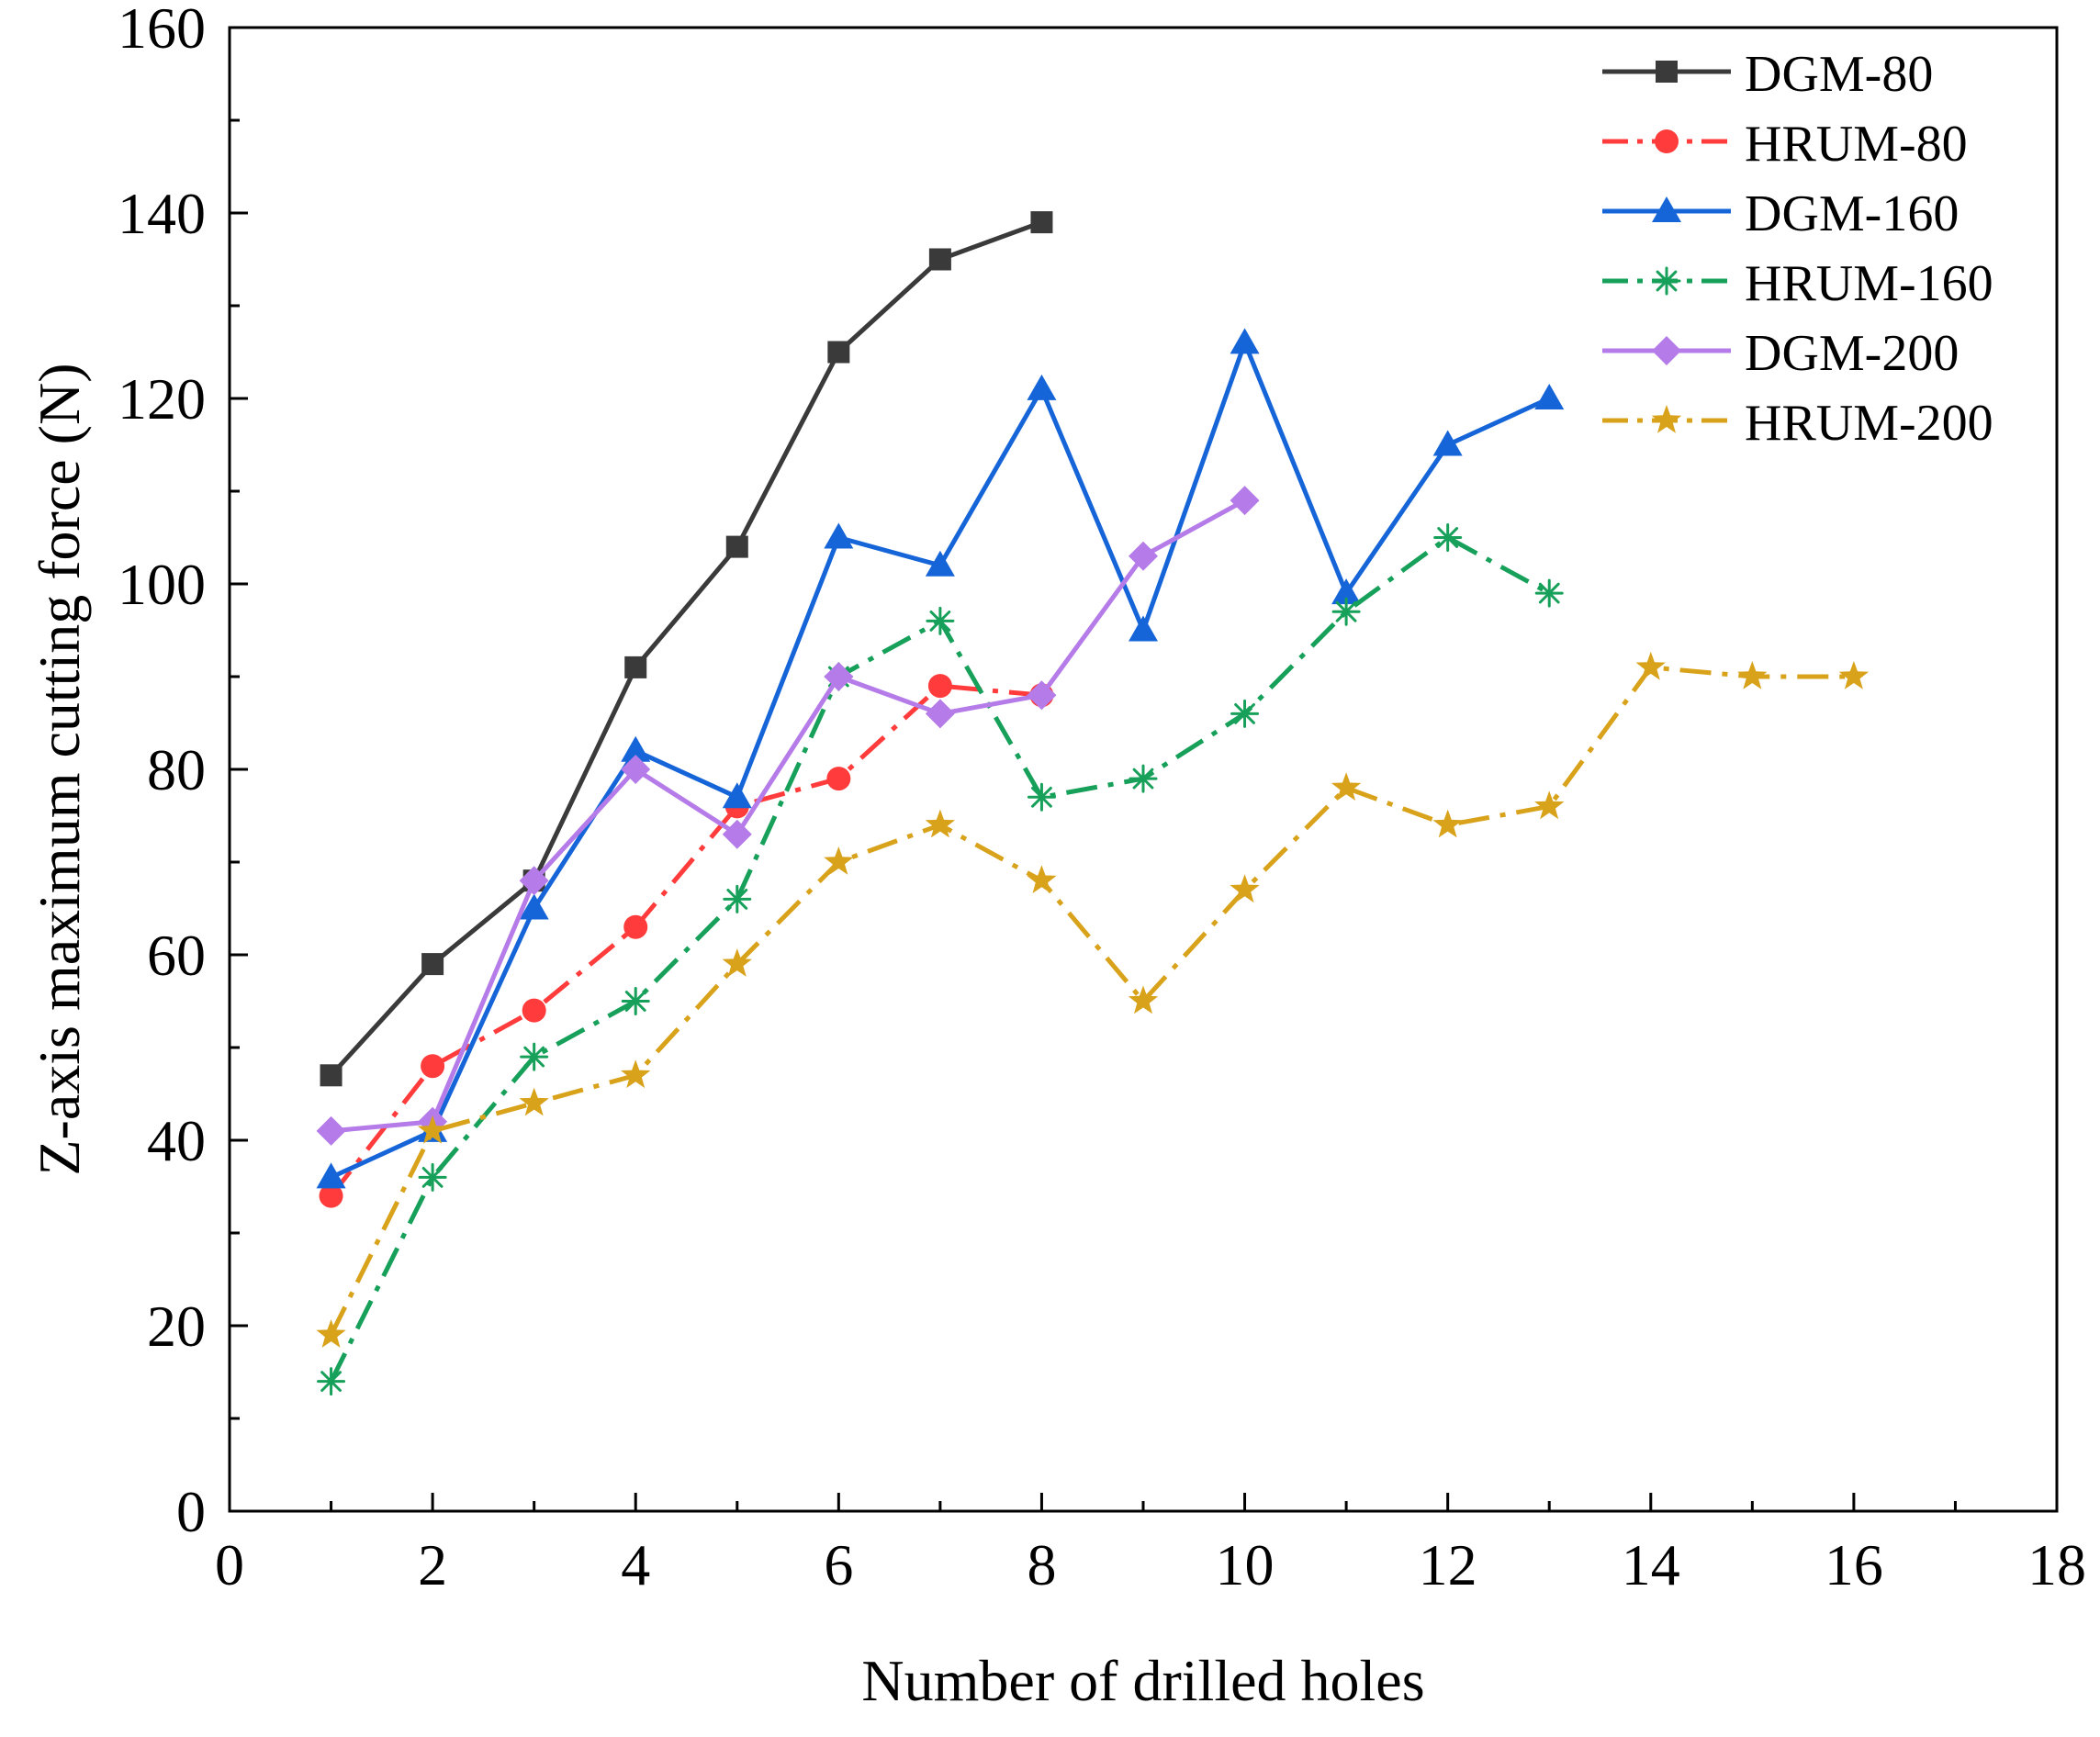 The image size is (2100, 1737). Describe the element at coordinates (229, 1564) in the screenshot. I see `x-tick-label: 0` at that location.